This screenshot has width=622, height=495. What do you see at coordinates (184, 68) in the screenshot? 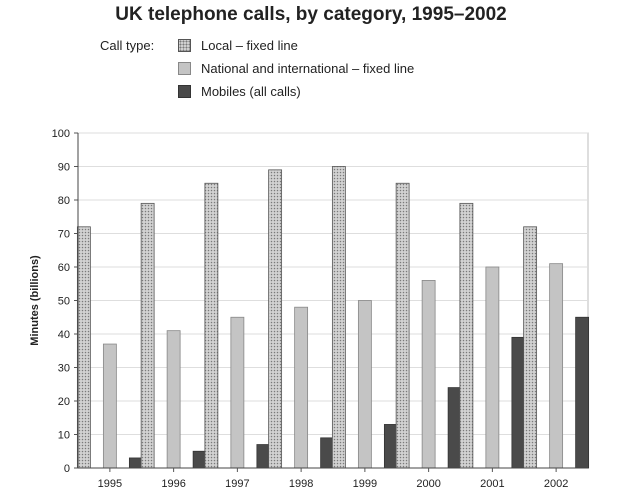
I see `legend-swatch-national` at bounding box center [184, 68].